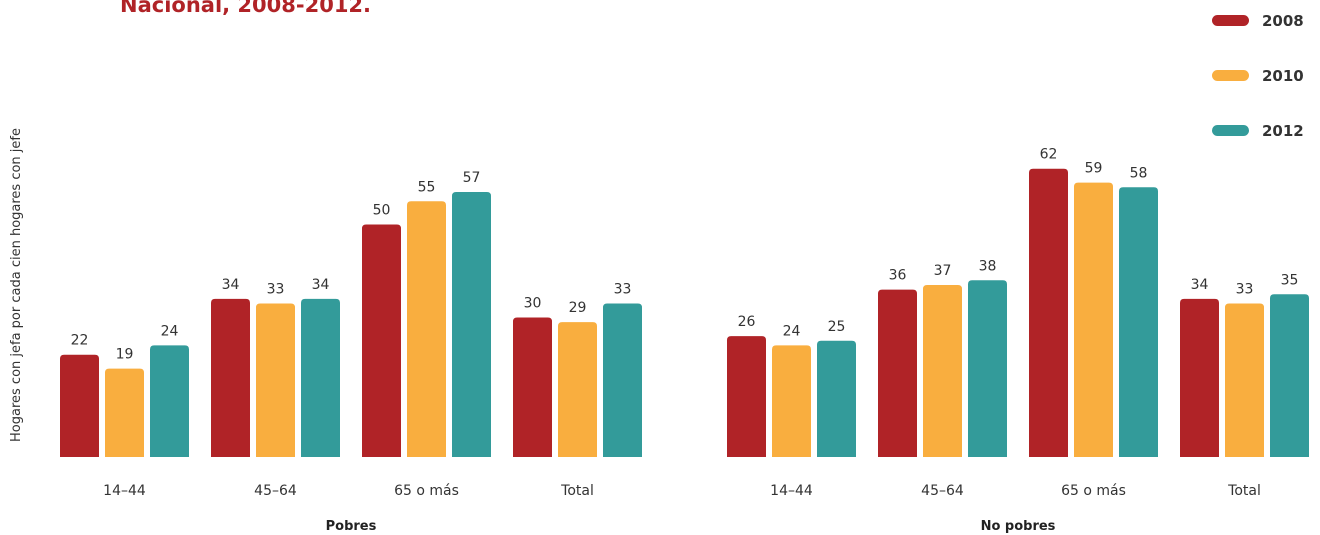 This screenshot has width=1320, height=535. Describe the element at coordinates (1289, 375) in the screenshot. I see `bar-no-pobres-3-2012` at that location.